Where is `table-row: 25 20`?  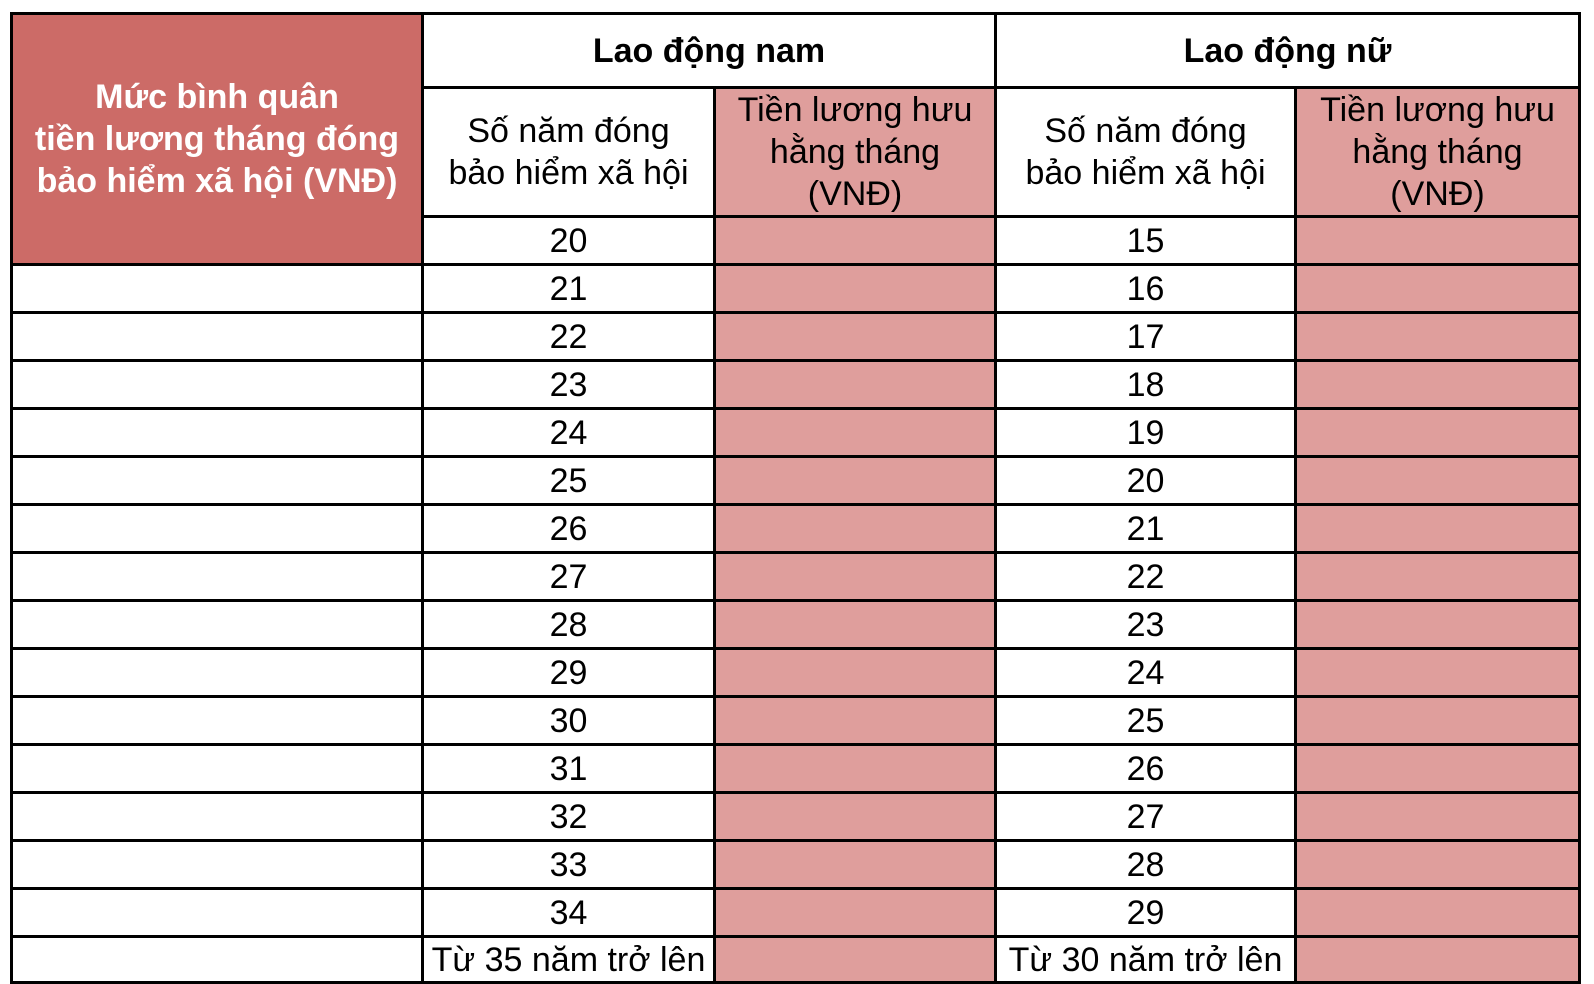
table-row: 25 20 is located at coordinates (796, 480).